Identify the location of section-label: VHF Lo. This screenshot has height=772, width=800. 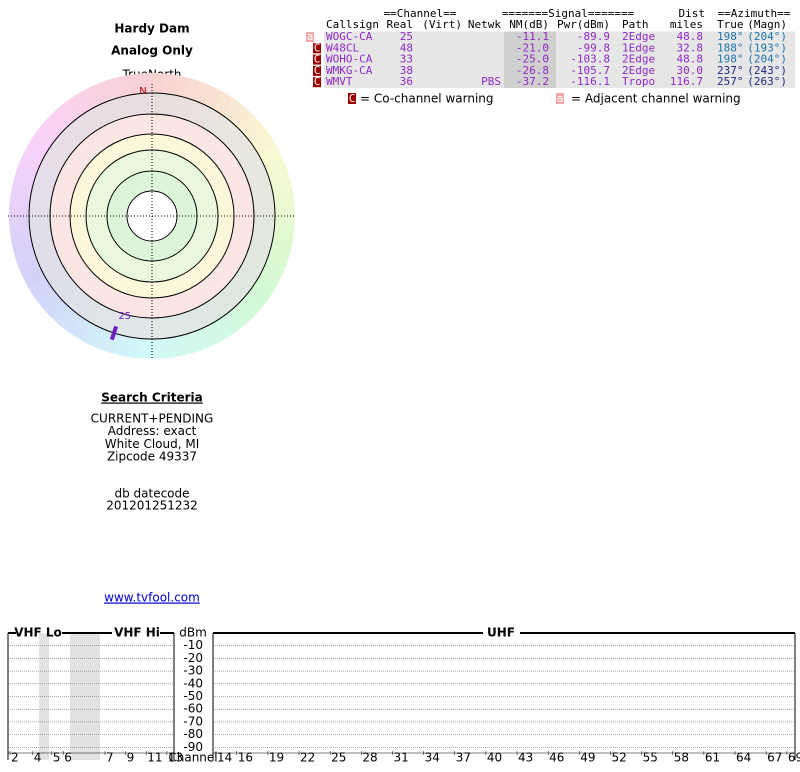
(38, 633).